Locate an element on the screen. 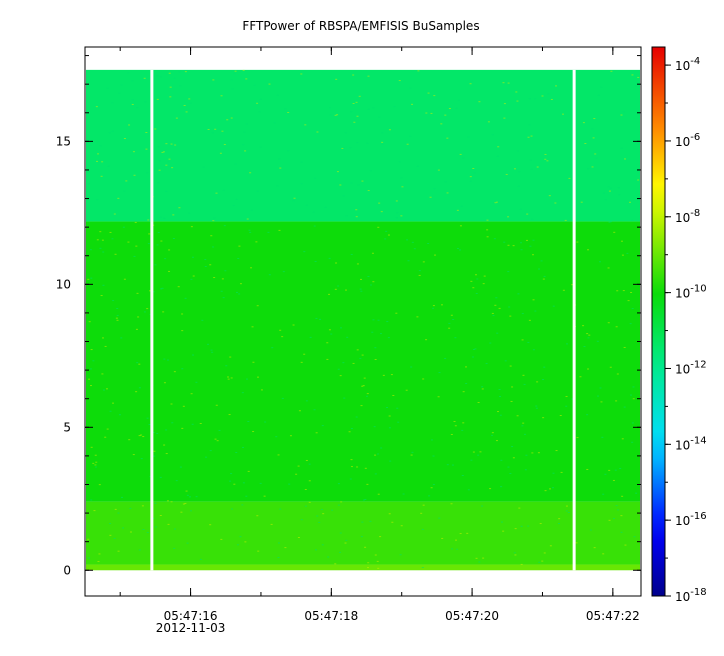 This screenshot has height=656, width=724. x-tick-label: 05:47:18 is located at coordinates (331, 616).